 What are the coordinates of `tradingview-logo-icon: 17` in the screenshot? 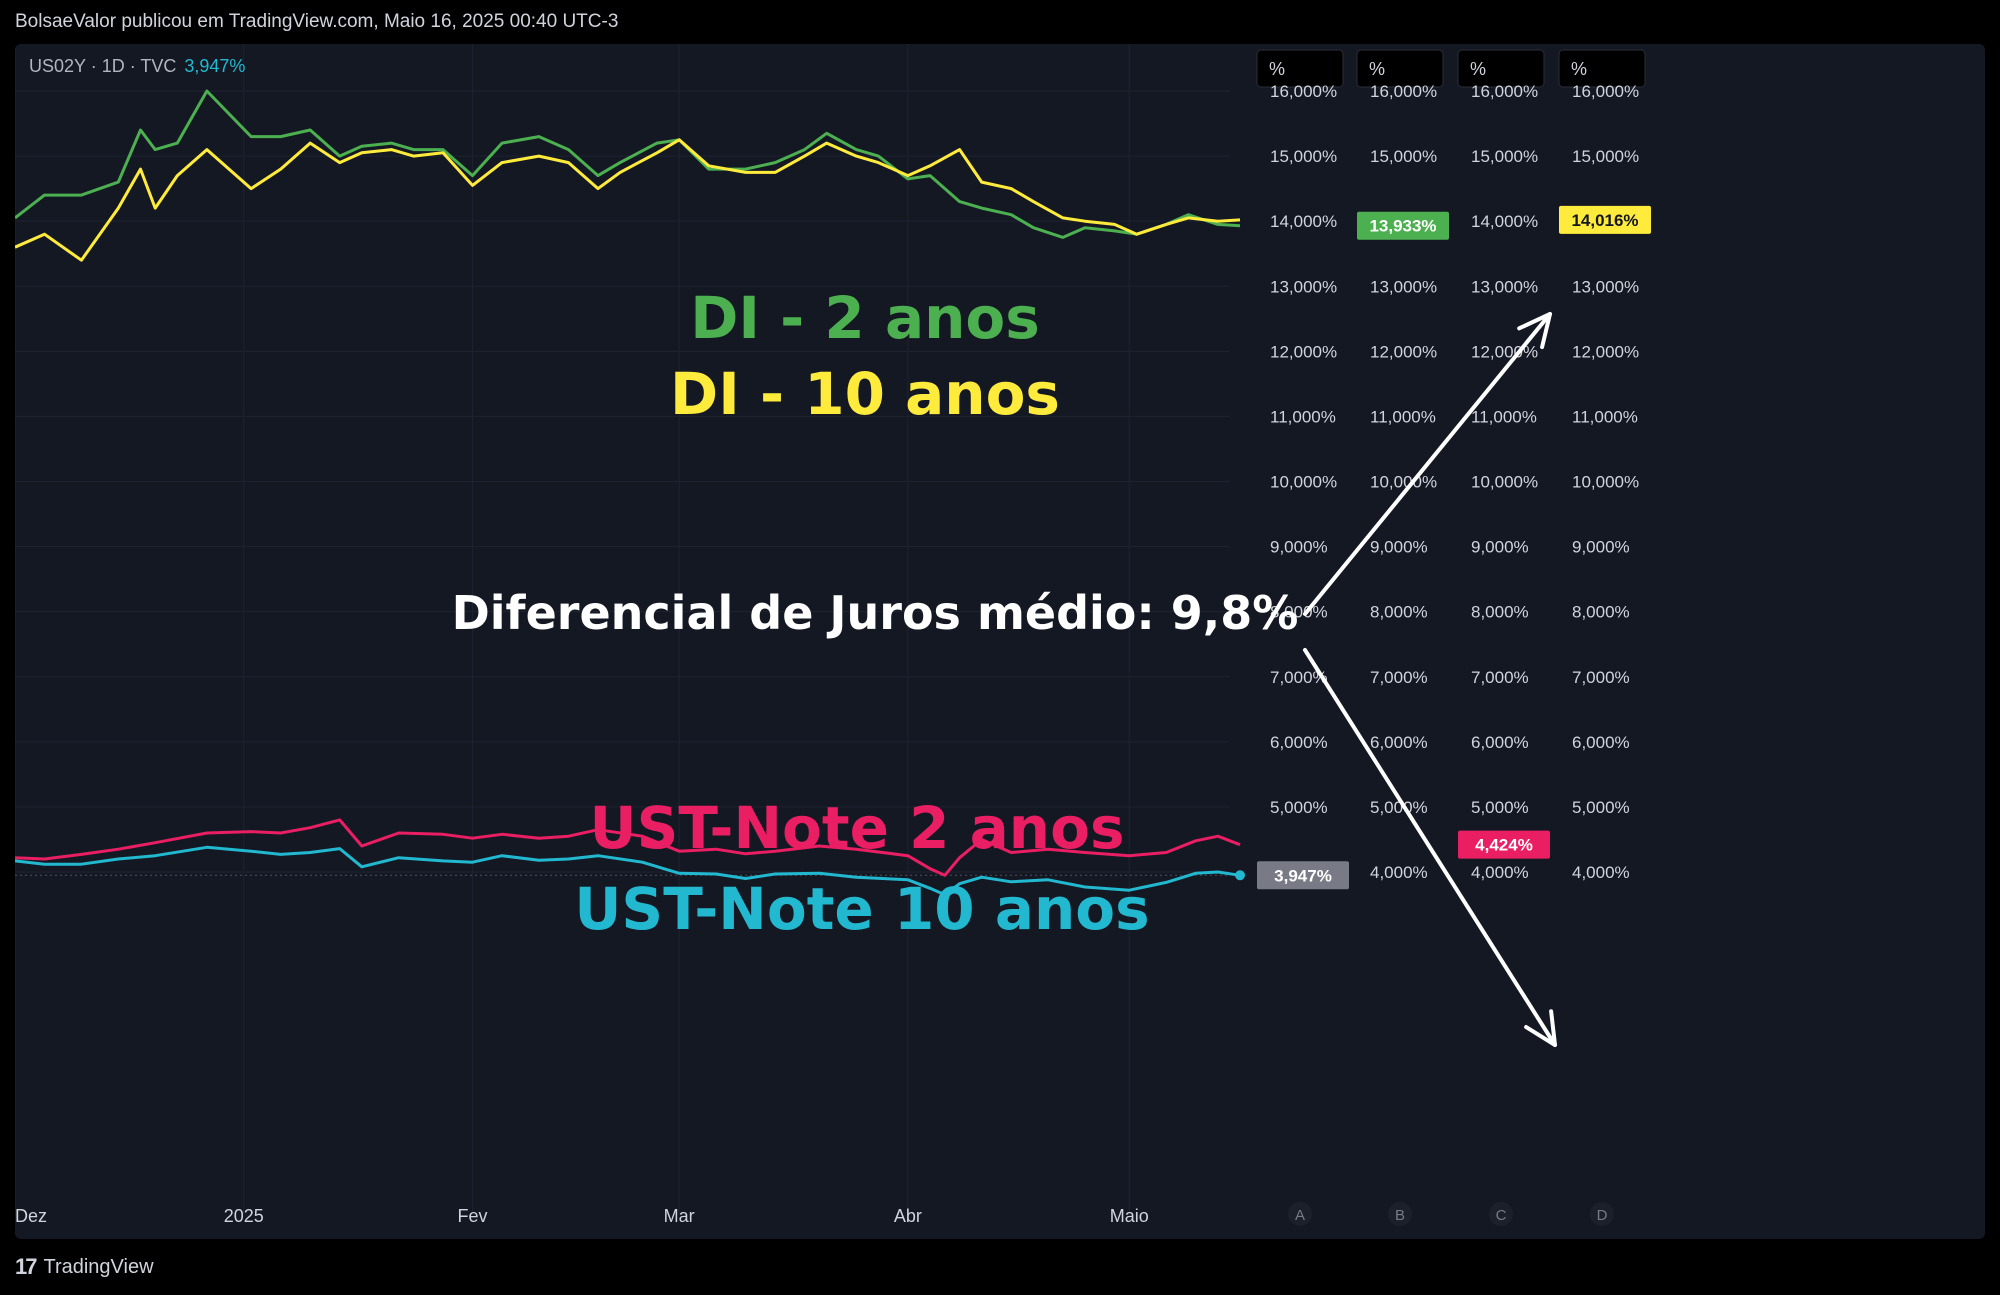 It's located at (26, 1266).